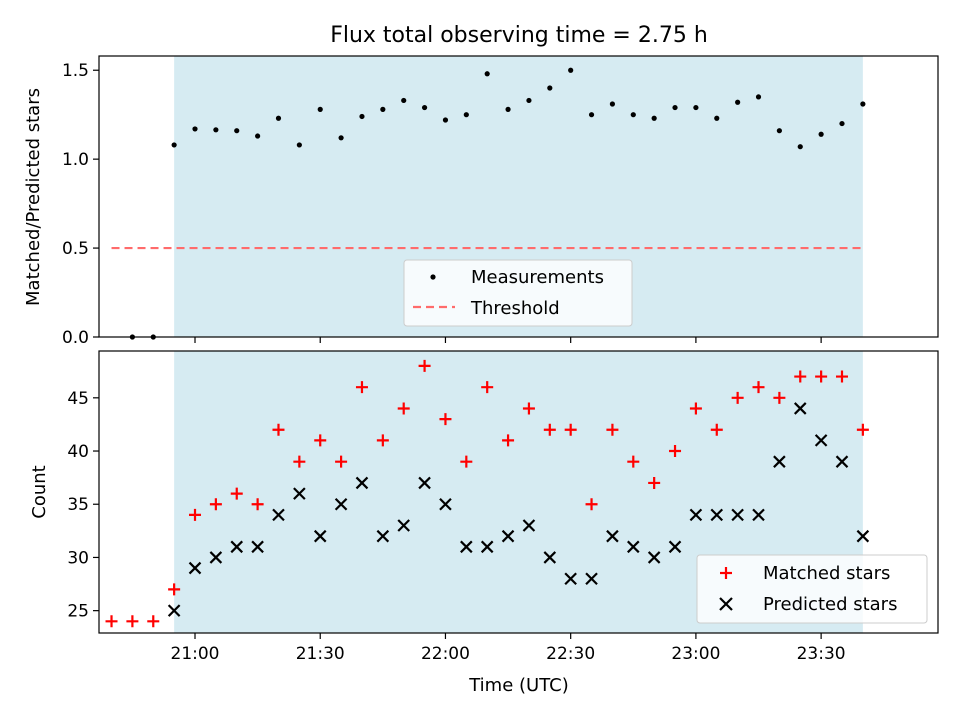 The image size is (960, 720). Describe the element at coordinates (812, 589) in the screenshot. I see `bottom-legend-box` at that location.